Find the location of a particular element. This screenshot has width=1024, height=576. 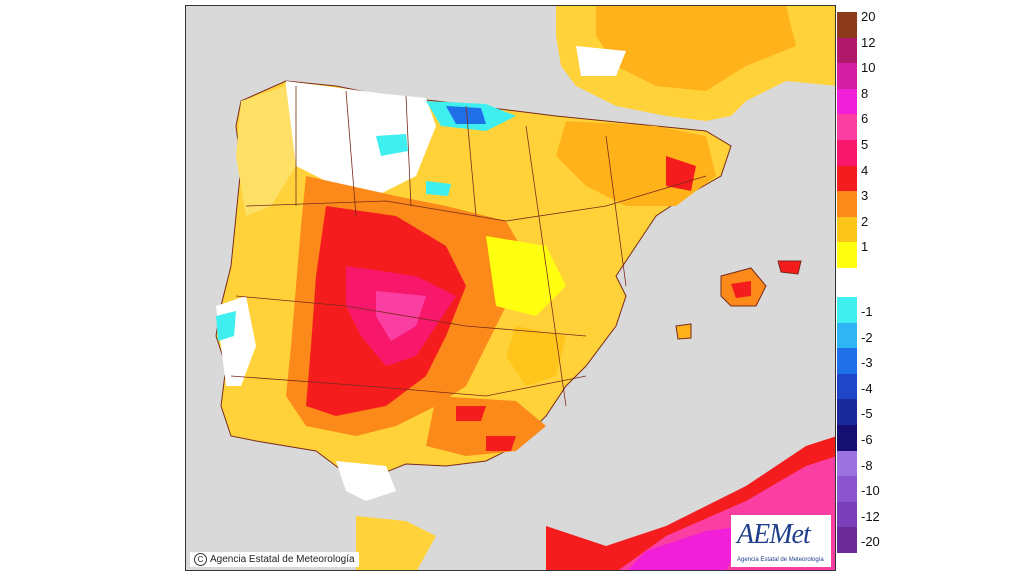

legend-swatch--20 is located at coordinates (847, 540).